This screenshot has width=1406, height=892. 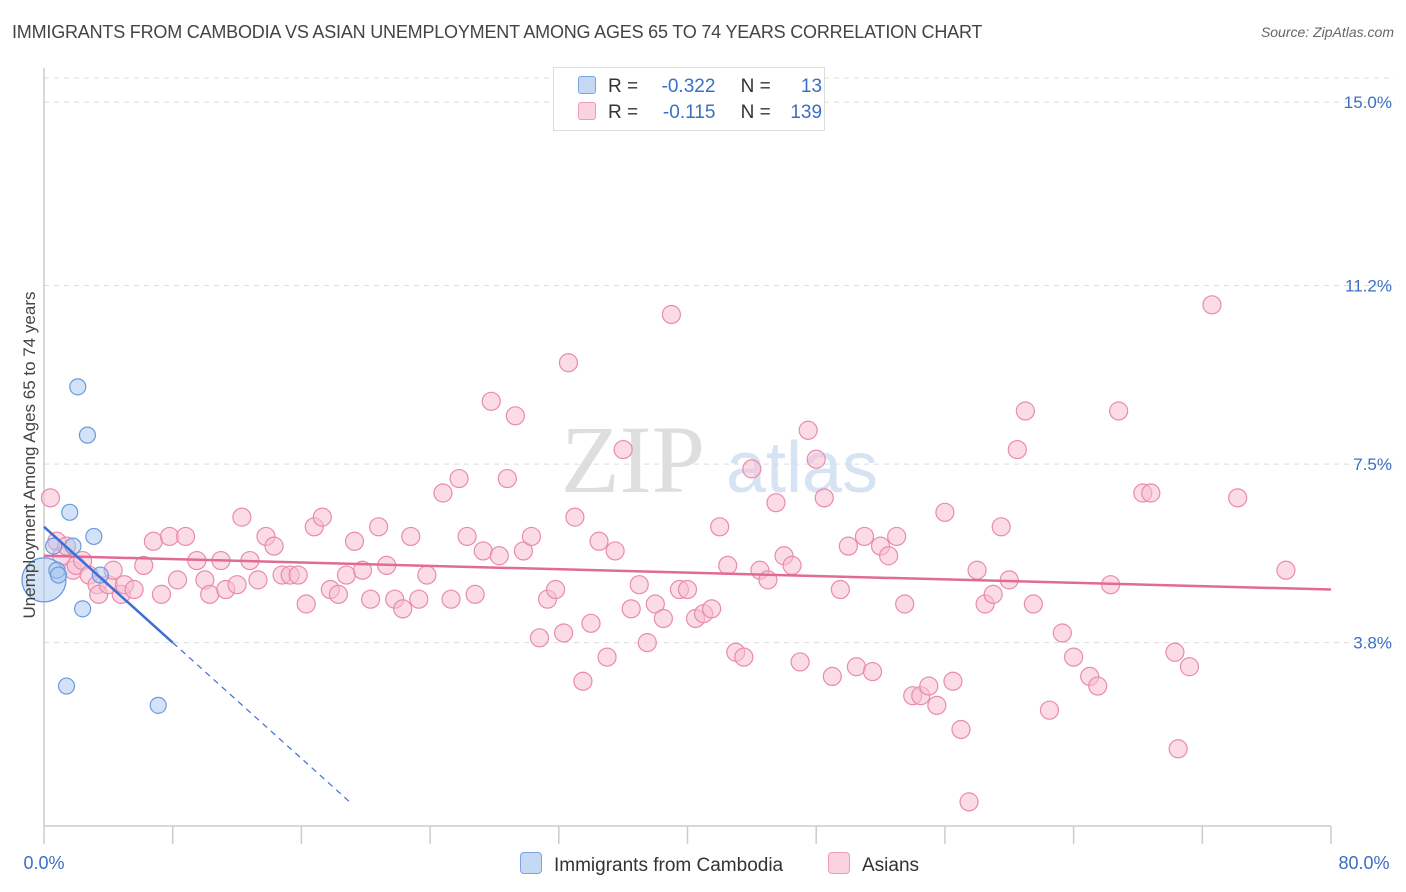 What do you see at coordinates (811, 86) in the screenshot?
I see `cambodia-n-value: 13` at bounding box center [811, 86].